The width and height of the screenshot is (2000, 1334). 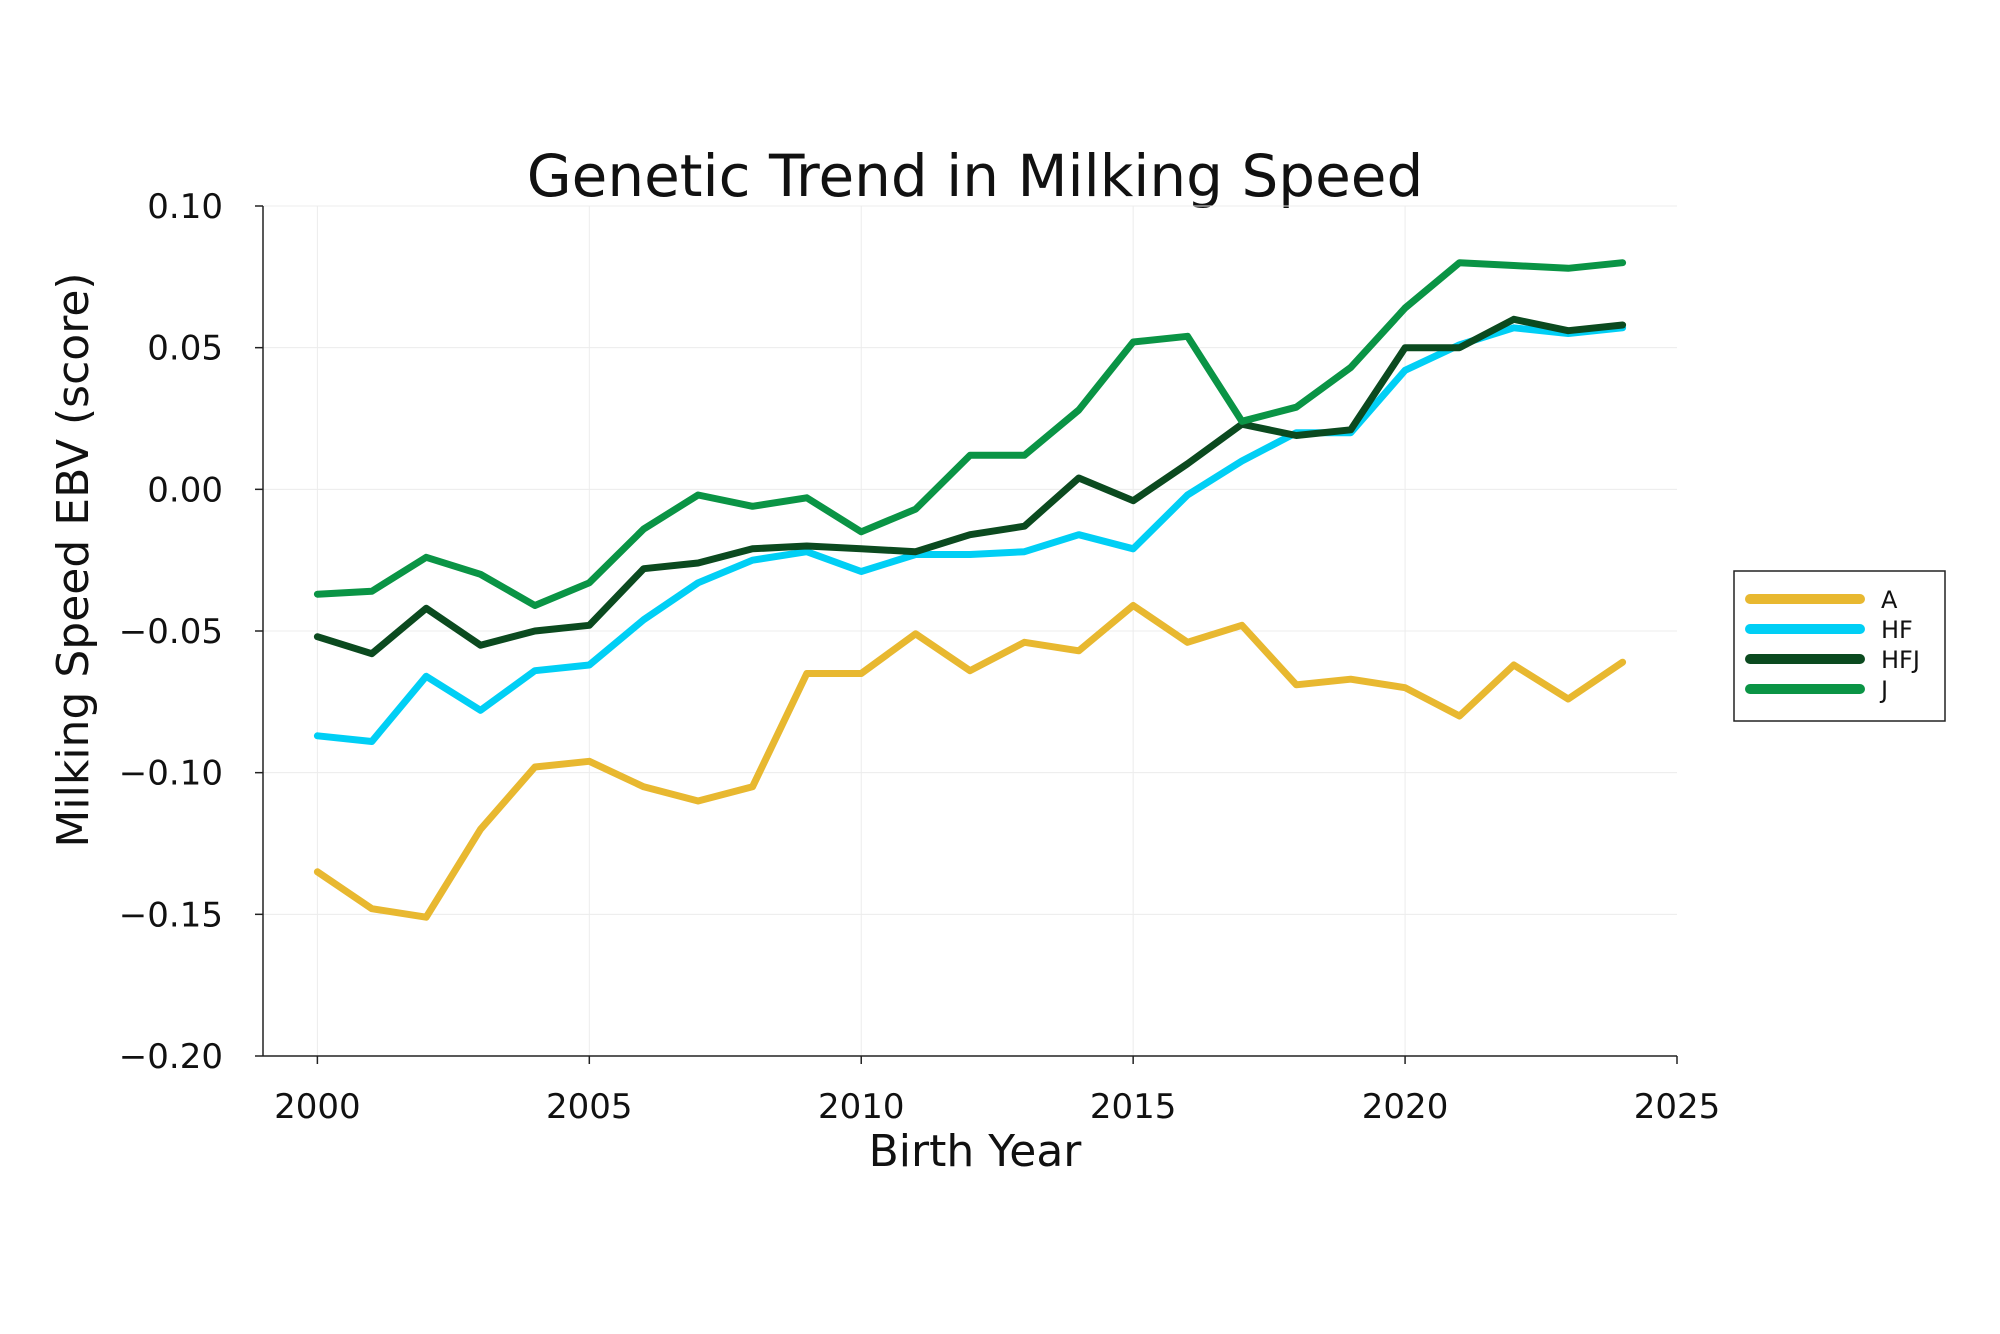 What do you see at coordinates (976, 1151) in the screenshot?
I see `x-axis-label: Birth Year` at bounding box center [976, 1151].